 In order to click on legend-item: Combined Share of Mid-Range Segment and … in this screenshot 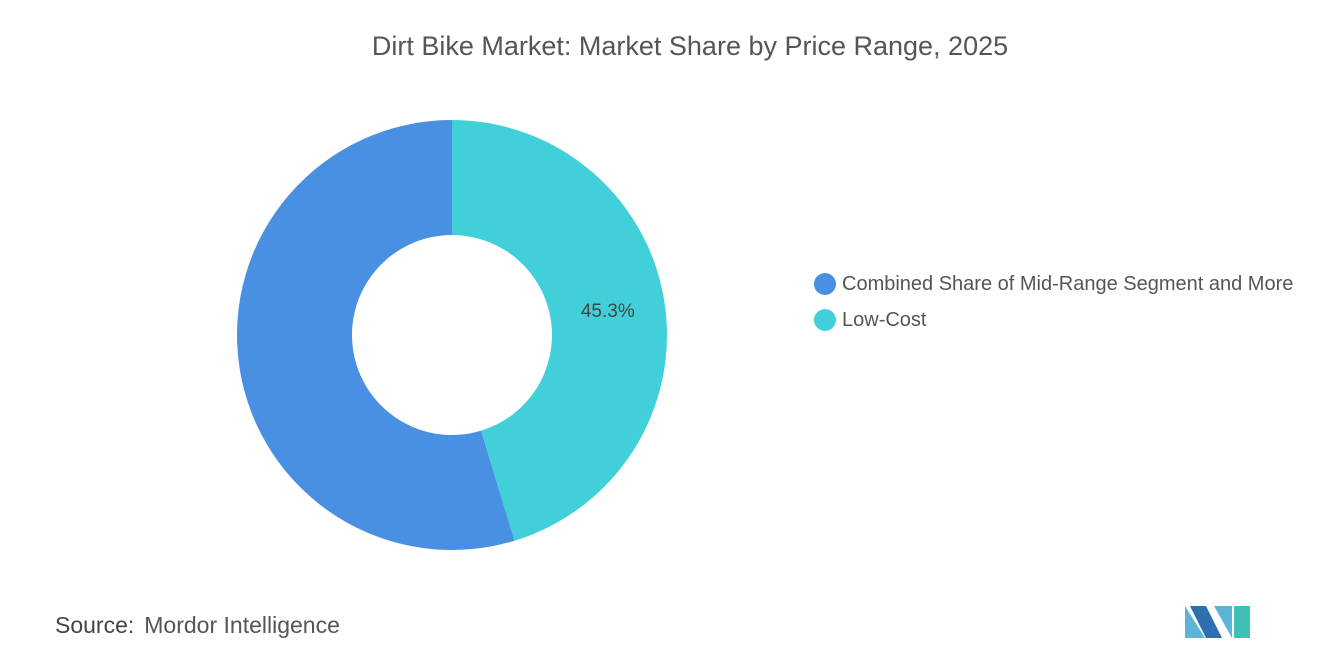, I will do `click(1059, 284)`.